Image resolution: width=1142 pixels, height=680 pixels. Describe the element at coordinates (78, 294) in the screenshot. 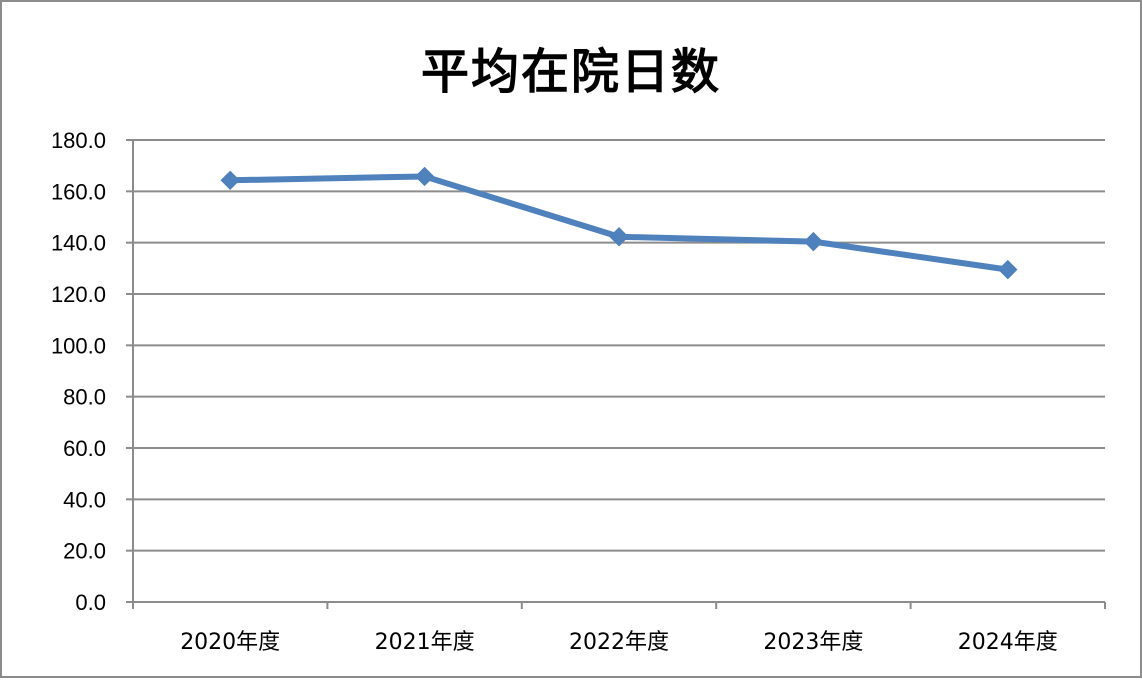

I see `y-tick-label: 120.0` at that location.